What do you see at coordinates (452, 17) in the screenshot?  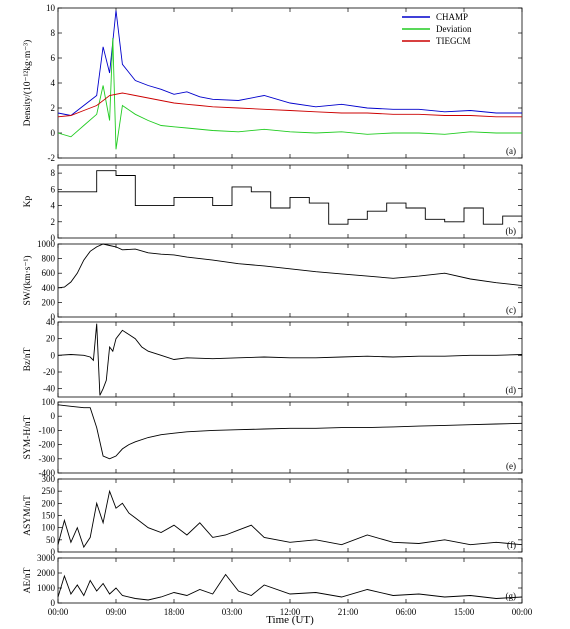 I see `legend-label: CHAMP` at bounding box center [452, 17].